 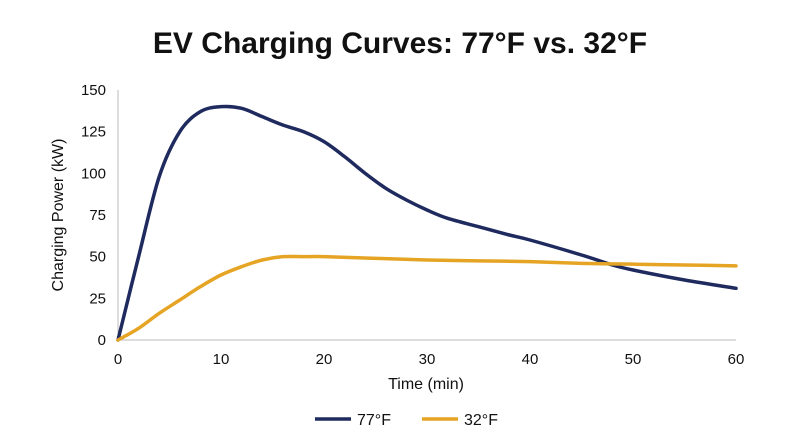 What do you see at coordinates (736, 359) in the screenshot?
I see `x-tick-label: 60` at bounding box center [736, 359].